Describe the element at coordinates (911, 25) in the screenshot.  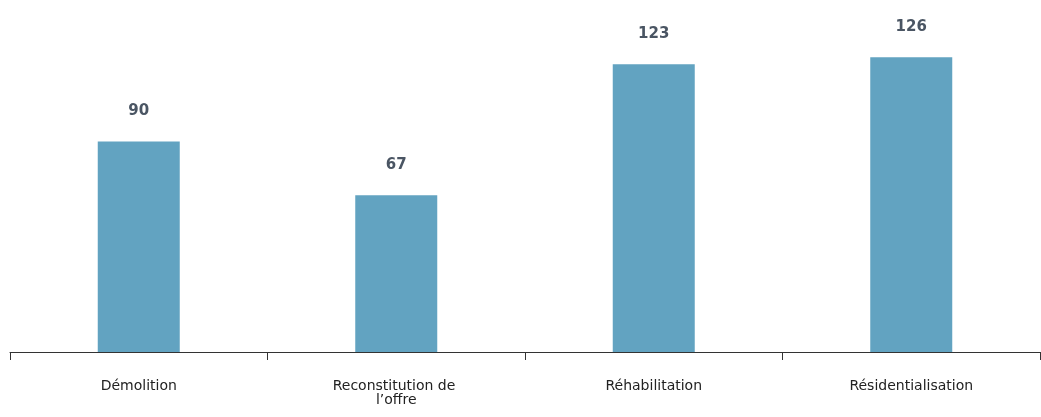
I see `data-label: 126` at that location.